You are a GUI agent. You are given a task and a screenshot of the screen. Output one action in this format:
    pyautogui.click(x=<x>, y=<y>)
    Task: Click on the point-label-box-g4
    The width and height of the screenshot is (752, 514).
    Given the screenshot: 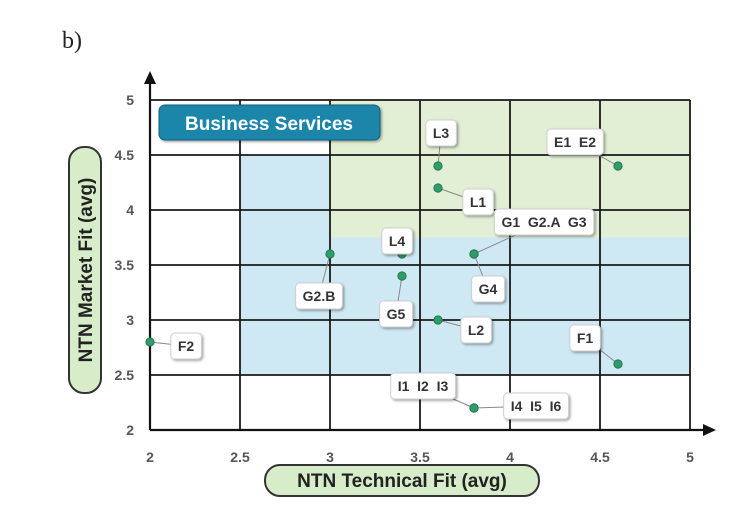 What is the action you would take?
    pyautogui.click(x=488, y=289)
    